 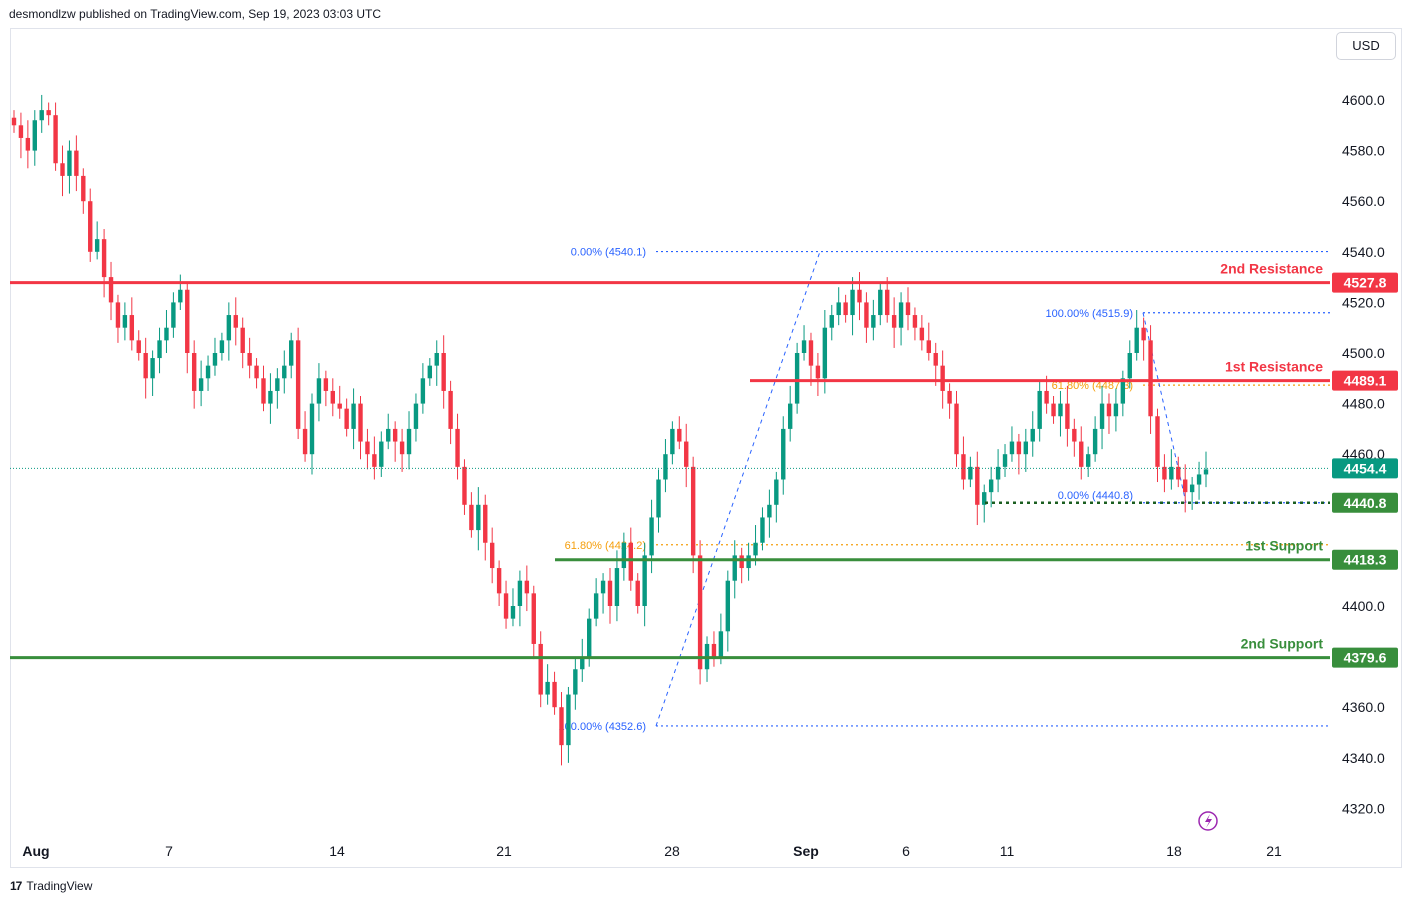 What do you see at coordinates (1363, 606) in the screenshot?
I see `price-tick-label: 4400.0` at bounding box center [1363, 606].